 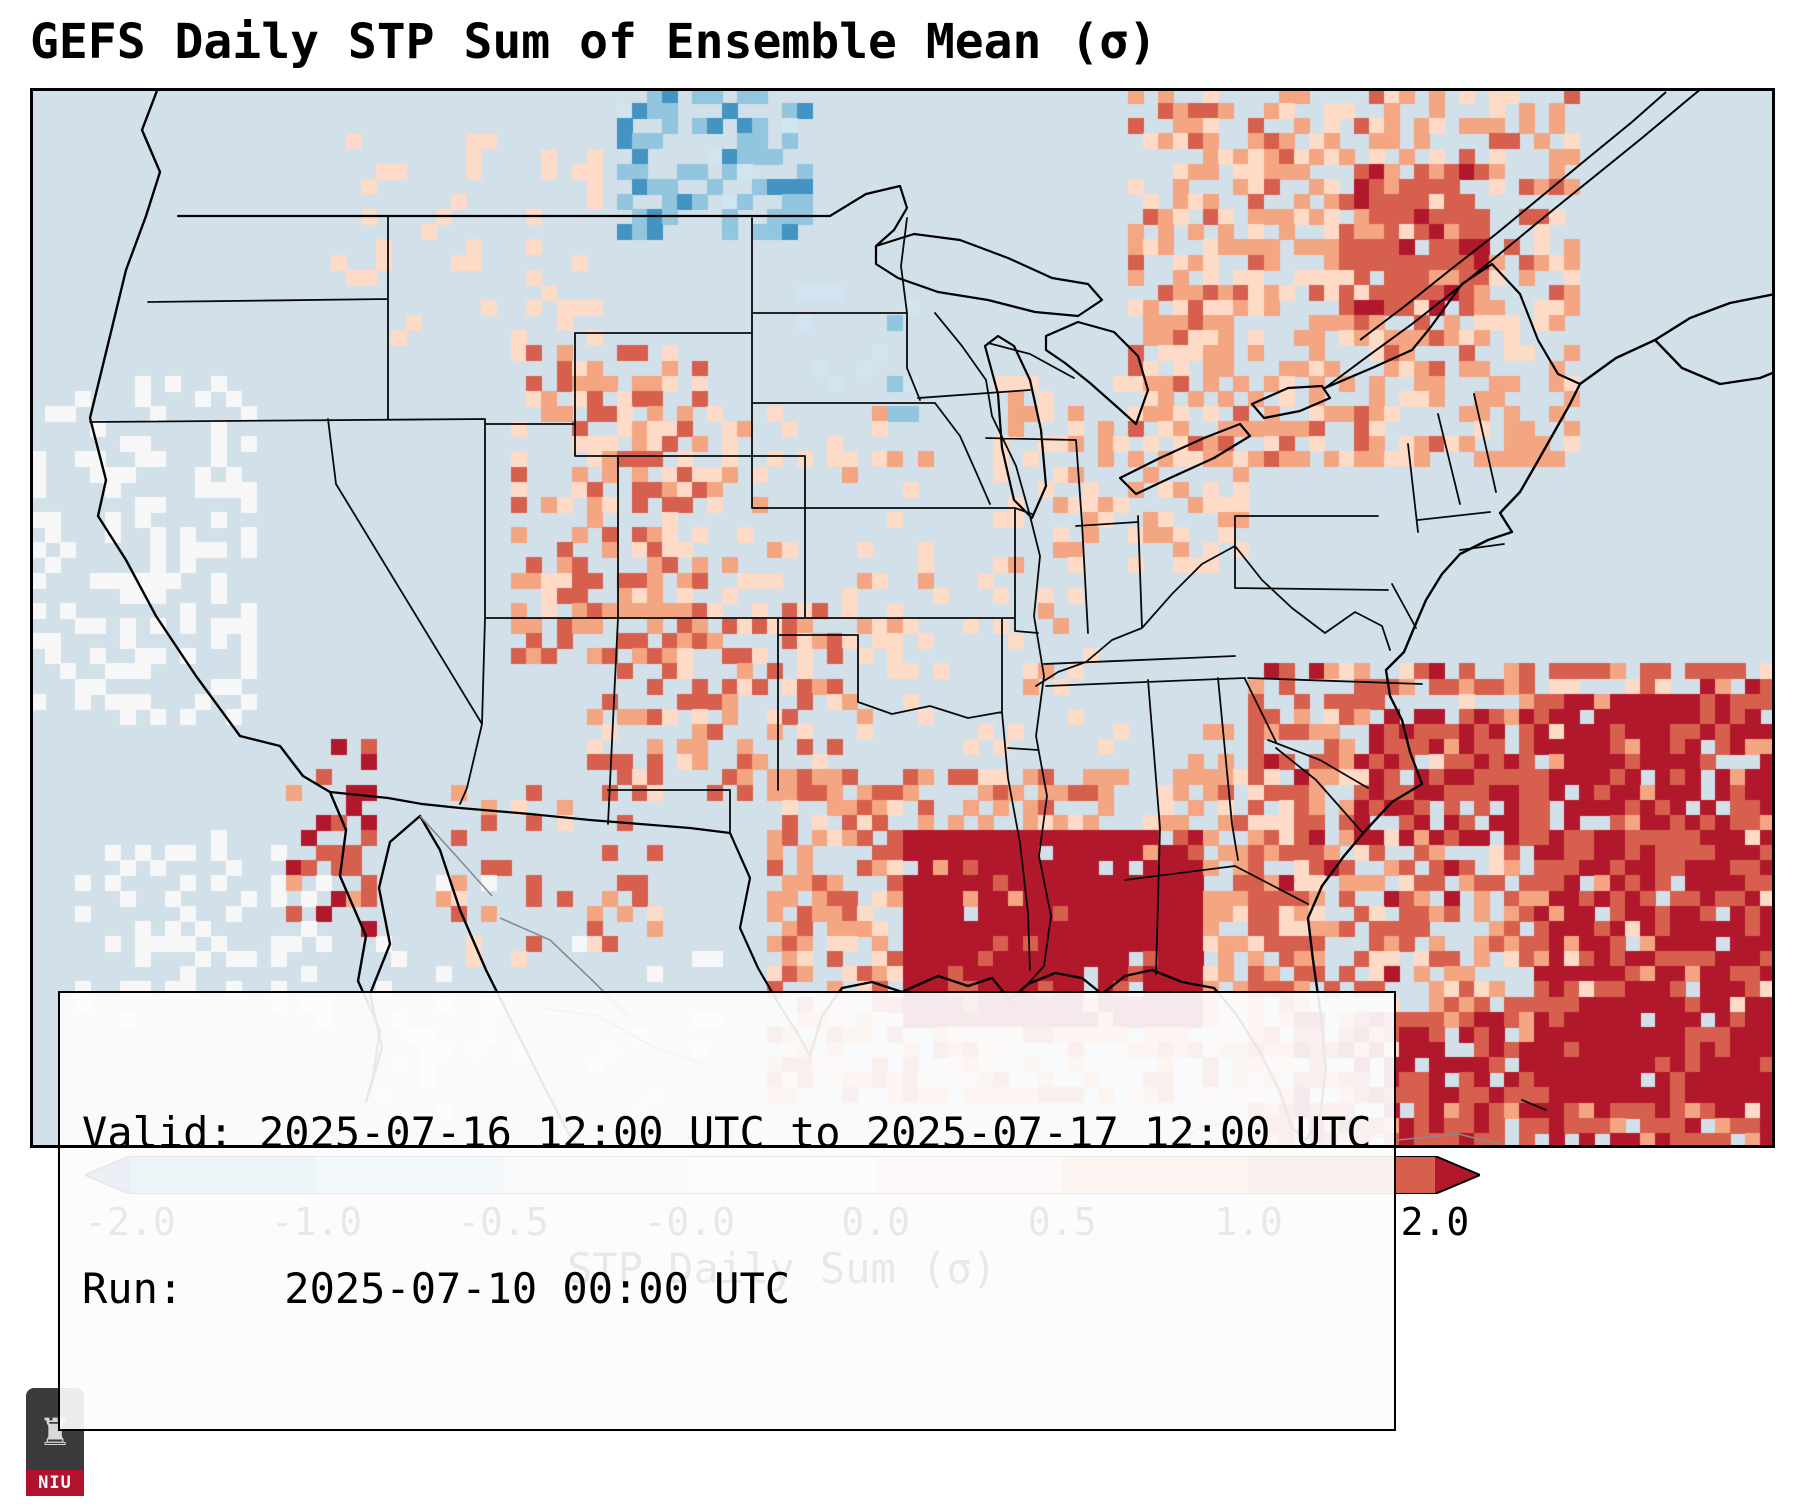 What do you see at coordinates (1513, 238) in the screenshot?
I see `st-lawrence-path` at bounding box center [1513, 238].